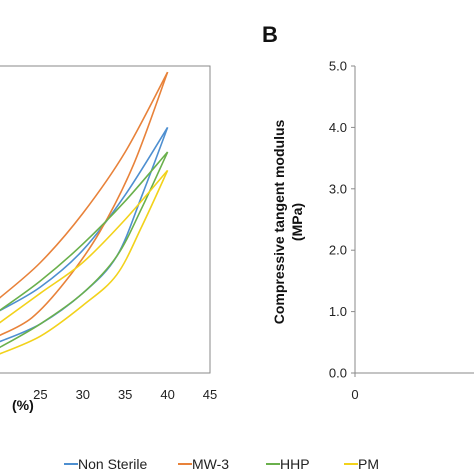 The image size is (474, 474). What do you see at coordinates (210, 394) in the screenshot?
I see `panel-a-x-tick-label: 45` at bounding box center [210, 394].